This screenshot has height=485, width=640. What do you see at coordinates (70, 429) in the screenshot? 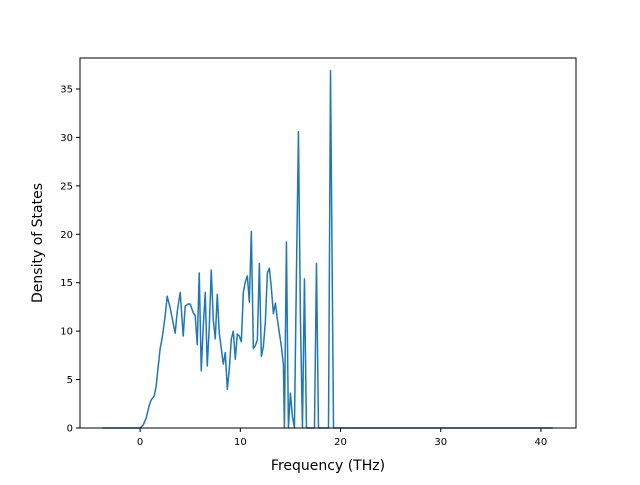
I see `y-tick-label: 0` at bounding box center [70, 429].